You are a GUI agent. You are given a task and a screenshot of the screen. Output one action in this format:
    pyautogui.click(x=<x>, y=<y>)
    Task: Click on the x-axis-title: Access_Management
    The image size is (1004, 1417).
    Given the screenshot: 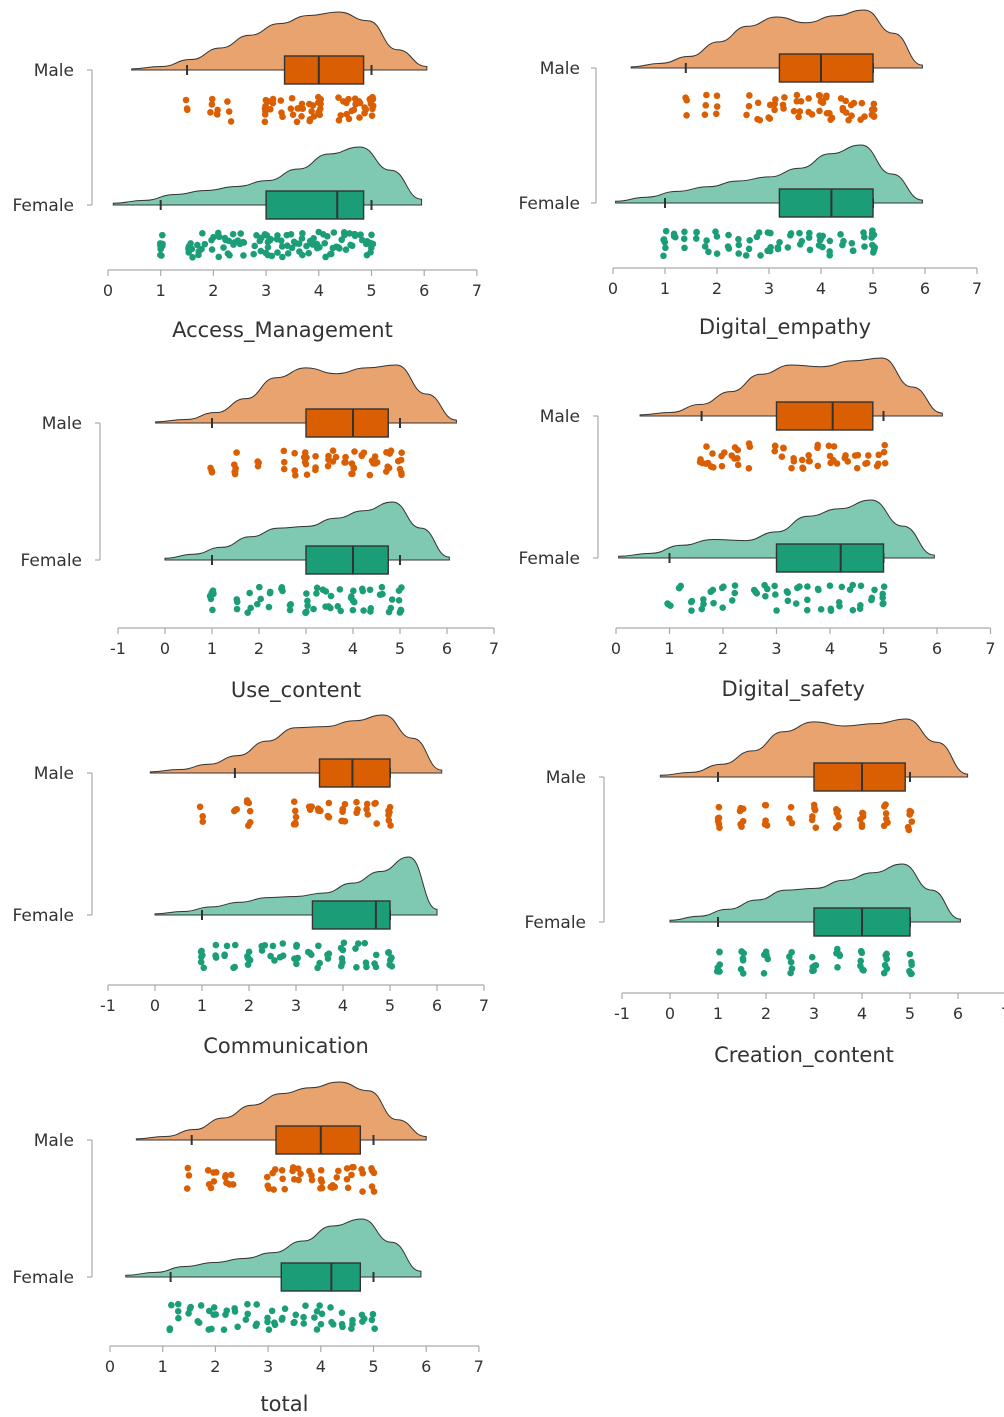 What is the action you would take?
    pyautogui.click(x=282, y=330)
    